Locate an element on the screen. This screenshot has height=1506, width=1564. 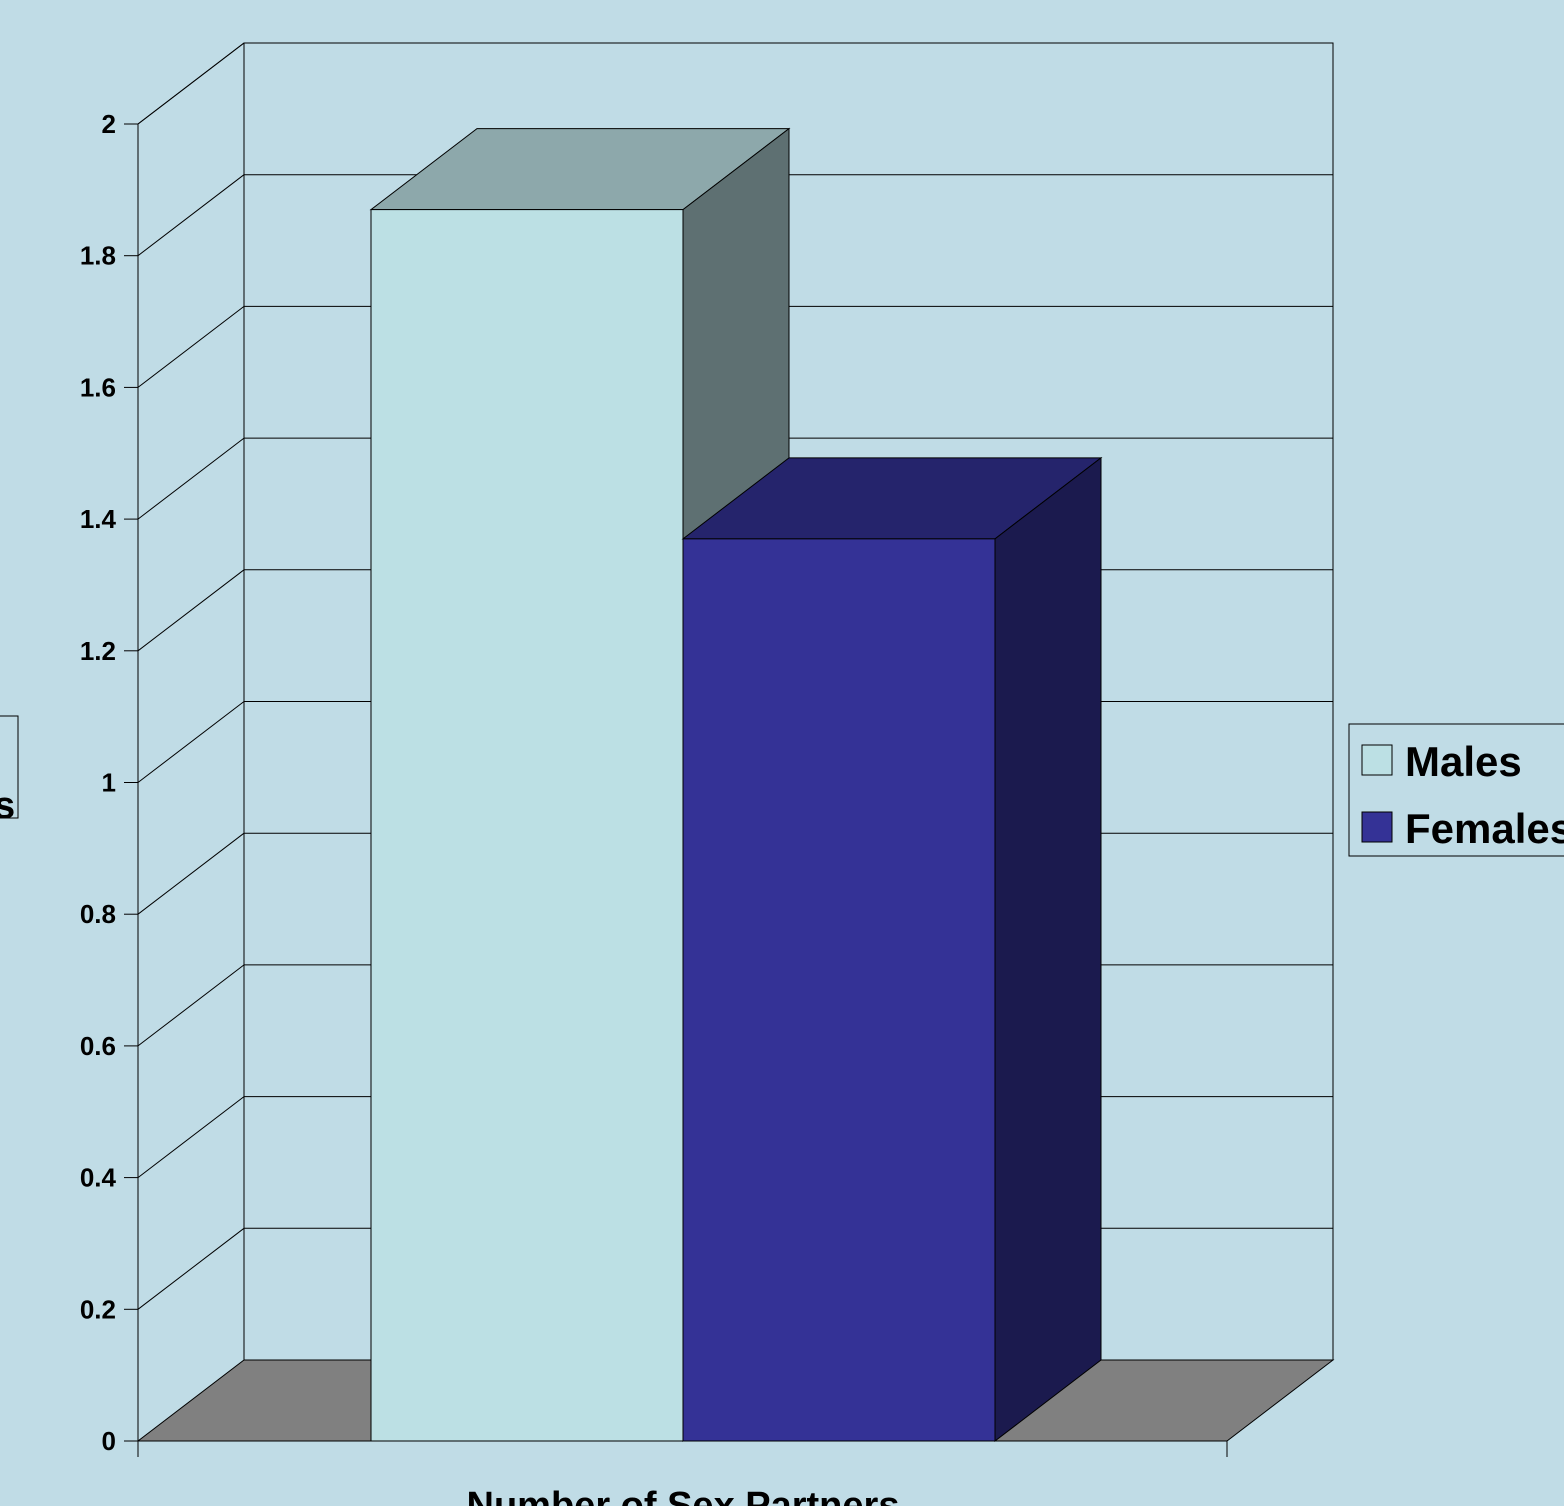
y-tick-label: 1.6 is located at coordinates (98, 387).